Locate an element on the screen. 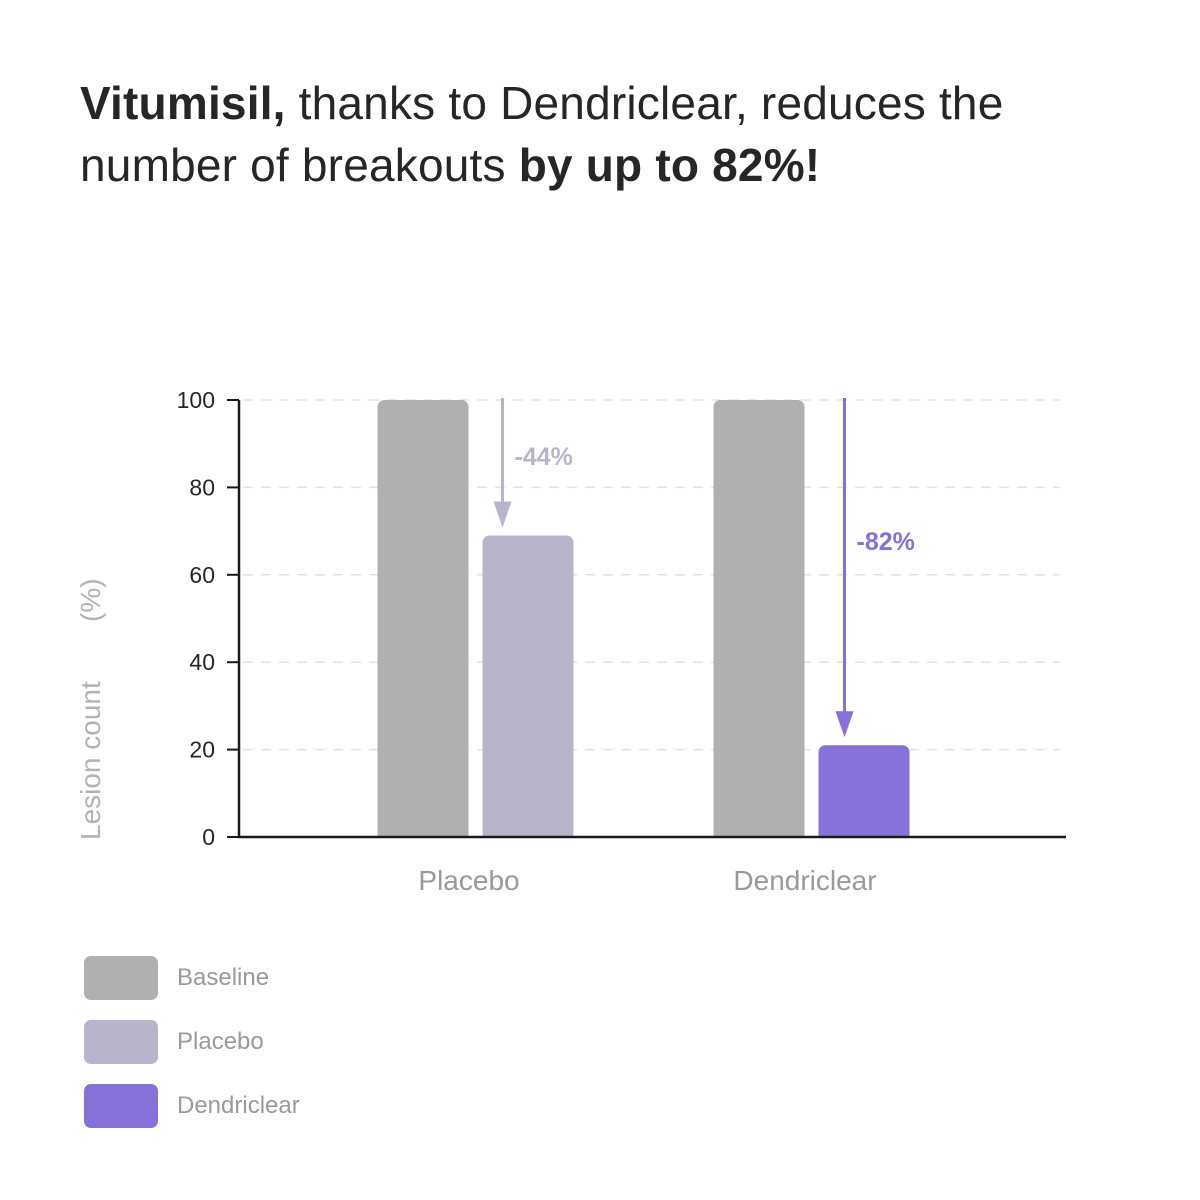 The width and height of the screenshot is (1200, 1200). legend-label-dendriclear: Dendriclear is located at coordinates (238, 1105).